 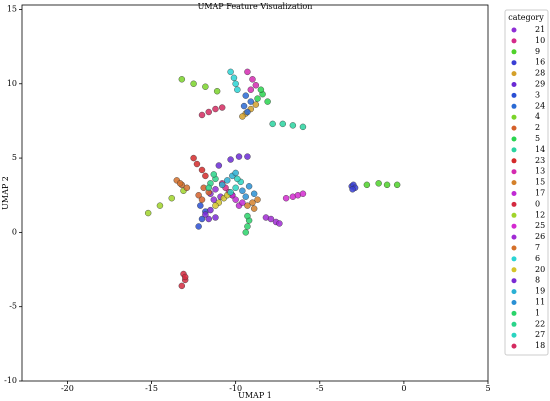 What do you see at coordinates (540, 160) in the screenshot?
I see `legend-label: 23` at bounding box center [540, 160].